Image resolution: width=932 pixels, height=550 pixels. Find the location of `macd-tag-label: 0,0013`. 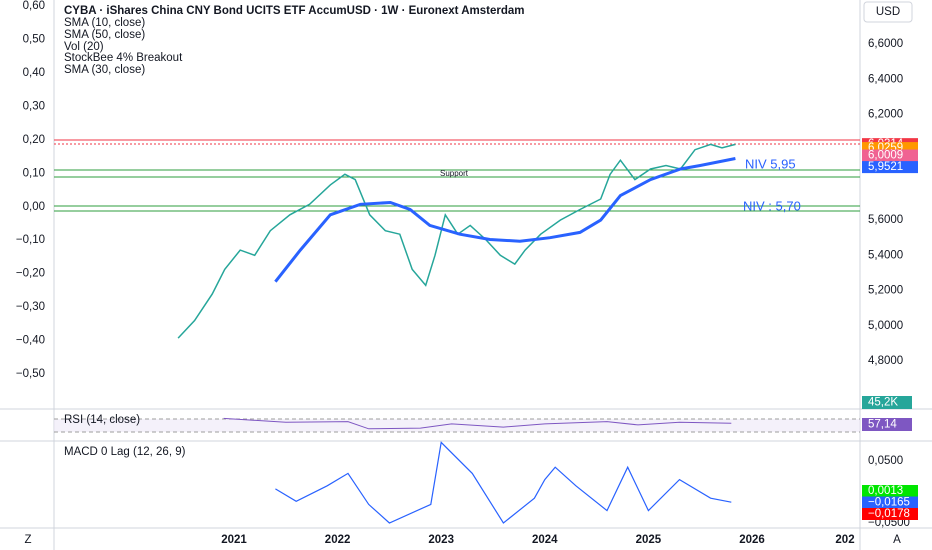

macd-tag-label: 0,0013 is located at coordinates (885, 491).